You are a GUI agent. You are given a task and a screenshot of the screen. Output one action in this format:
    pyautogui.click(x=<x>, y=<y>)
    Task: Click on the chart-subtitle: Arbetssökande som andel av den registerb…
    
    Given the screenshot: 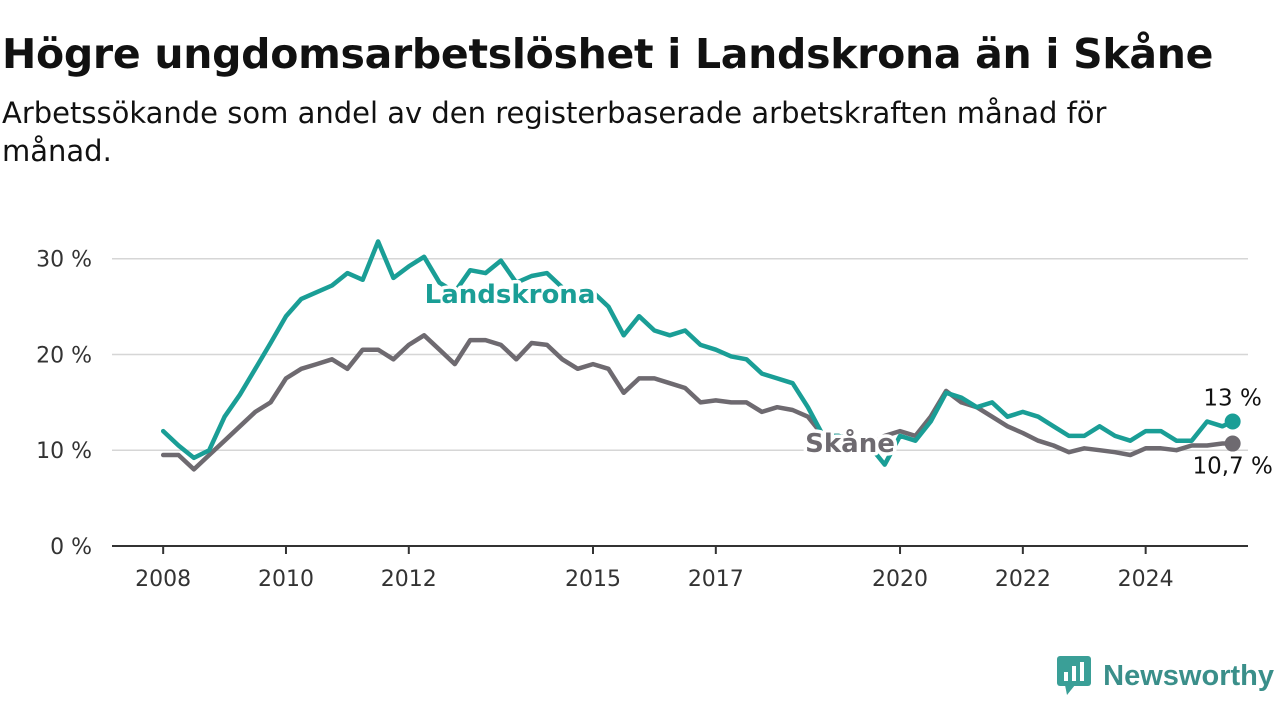 What is the action you would take?
    pyautogui.click(x=554, y=132)
    